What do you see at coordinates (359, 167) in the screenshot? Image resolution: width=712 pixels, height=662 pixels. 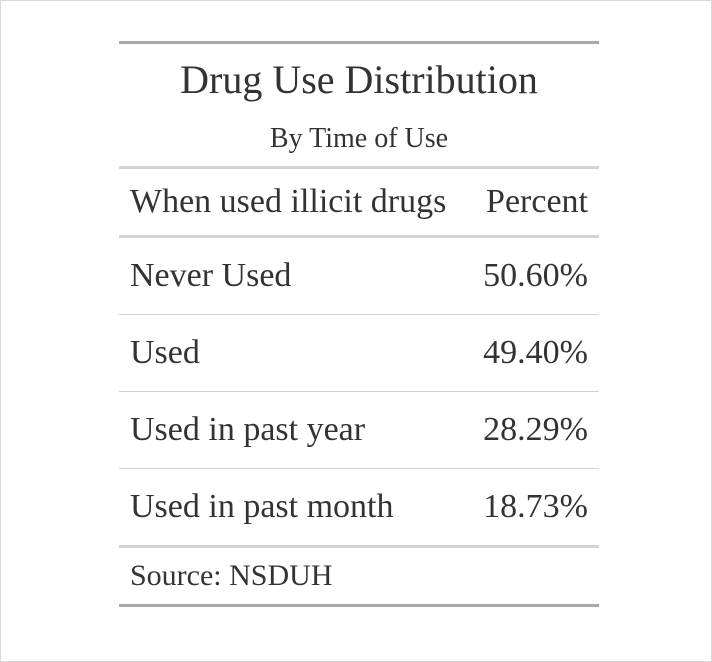 I see `header-top-rule` at bounding box center [359, 167].